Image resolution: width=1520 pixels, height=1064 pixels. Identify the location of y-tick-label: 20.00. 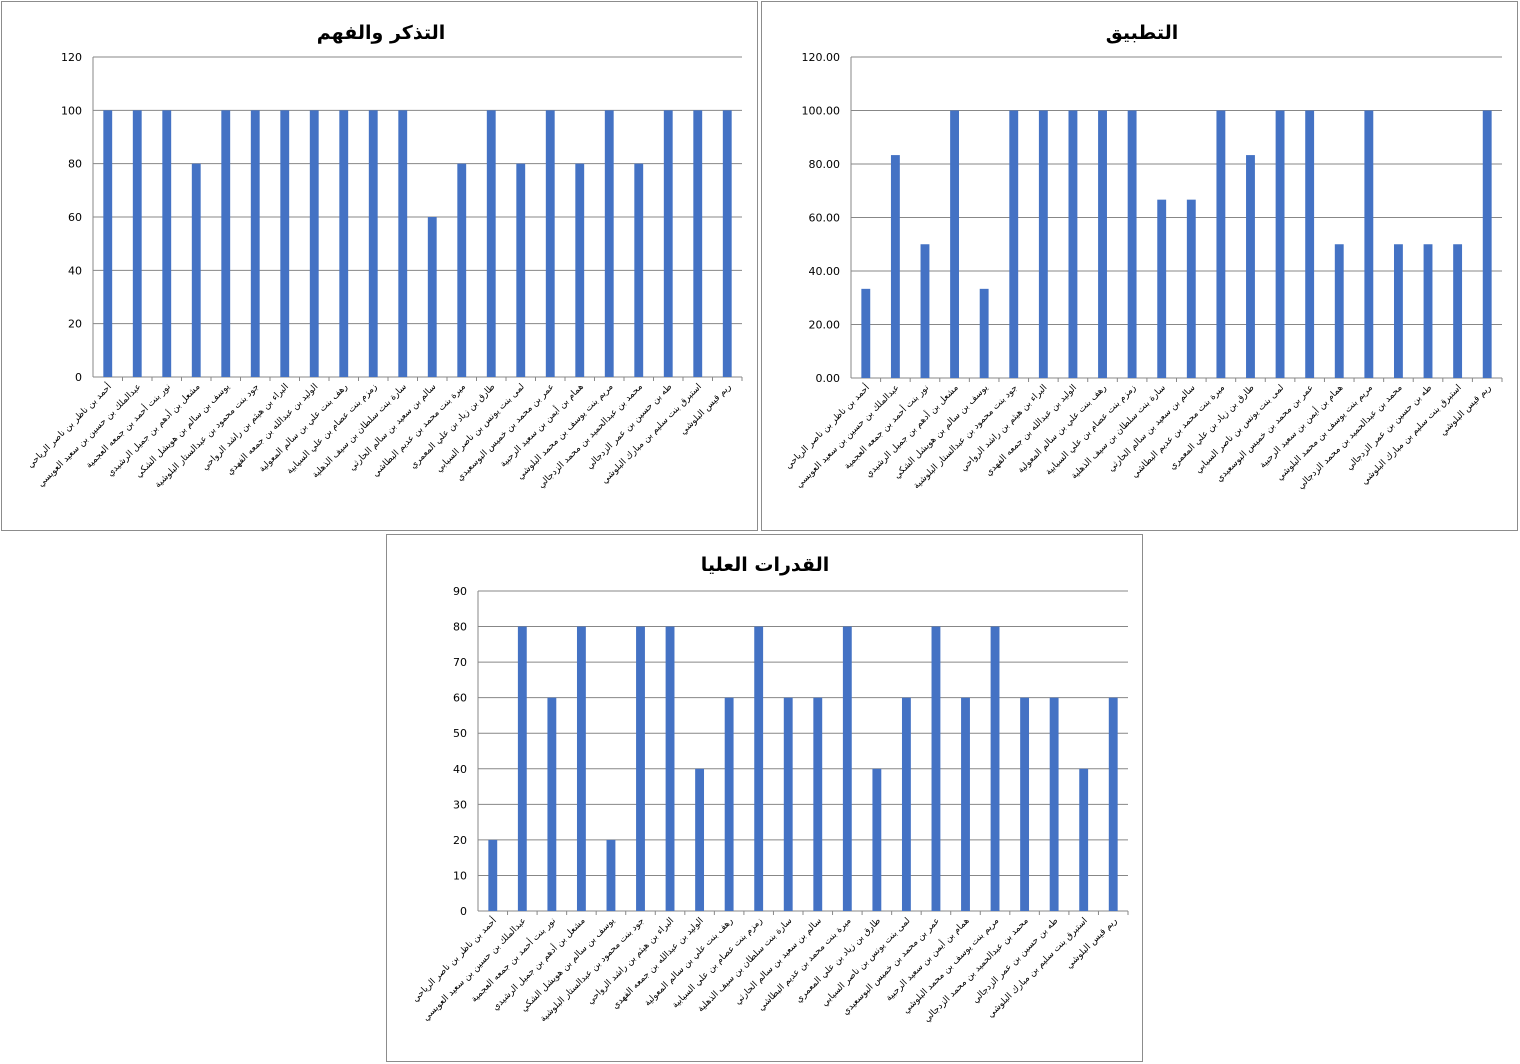
(825, 325).